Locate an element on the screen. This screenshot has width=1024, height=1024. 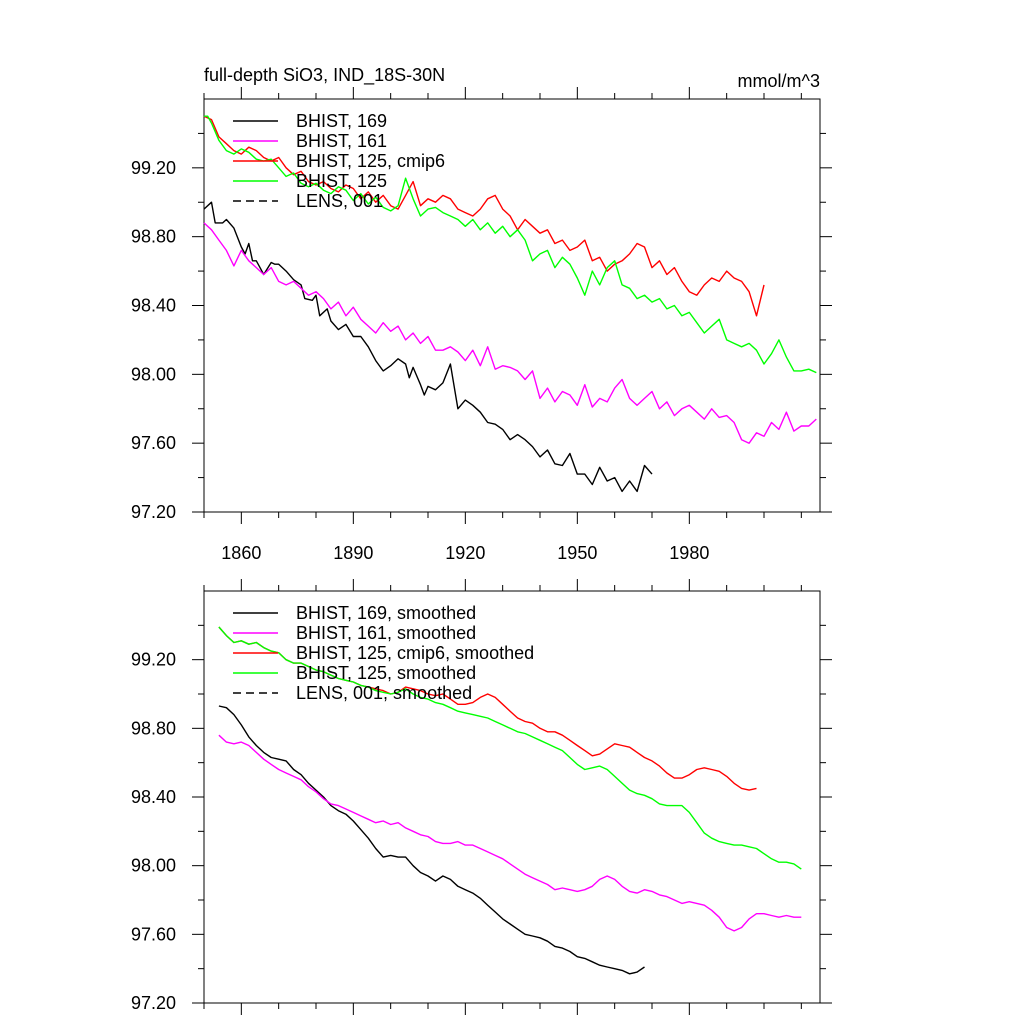
units-label: mmol/m^3 is located at coordinates (779, 81).